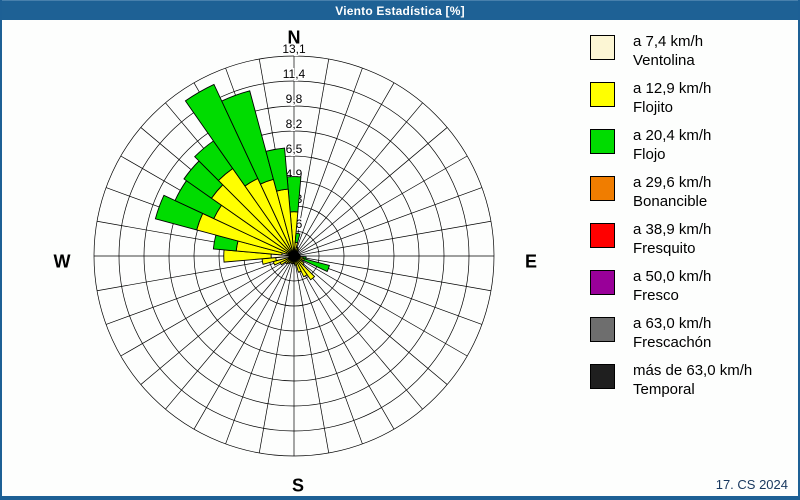  I want to click on legend-name: Flojito, so click(653, 107).